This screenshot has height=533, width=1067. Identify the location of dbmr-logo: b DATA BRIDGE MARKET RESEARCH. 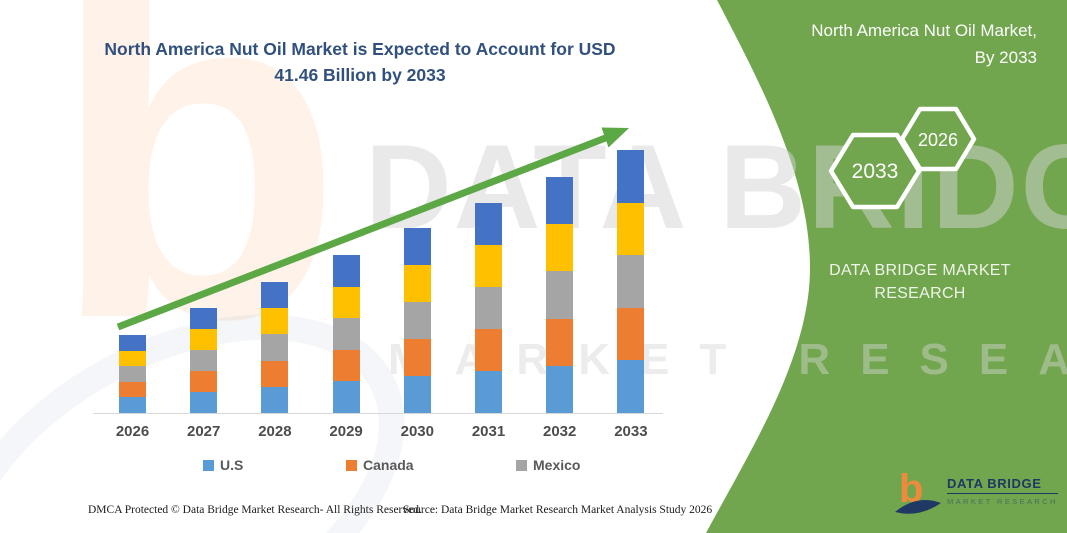
(974, 492).